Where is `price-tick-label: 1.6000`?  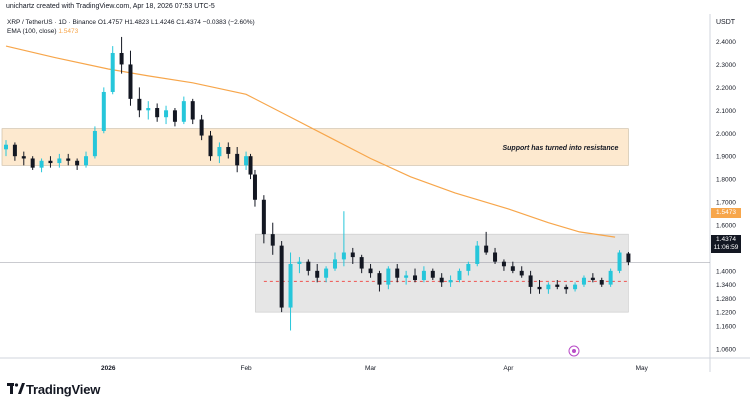
price-tick-label: 1.6000 is located at coordinates (726, 225).